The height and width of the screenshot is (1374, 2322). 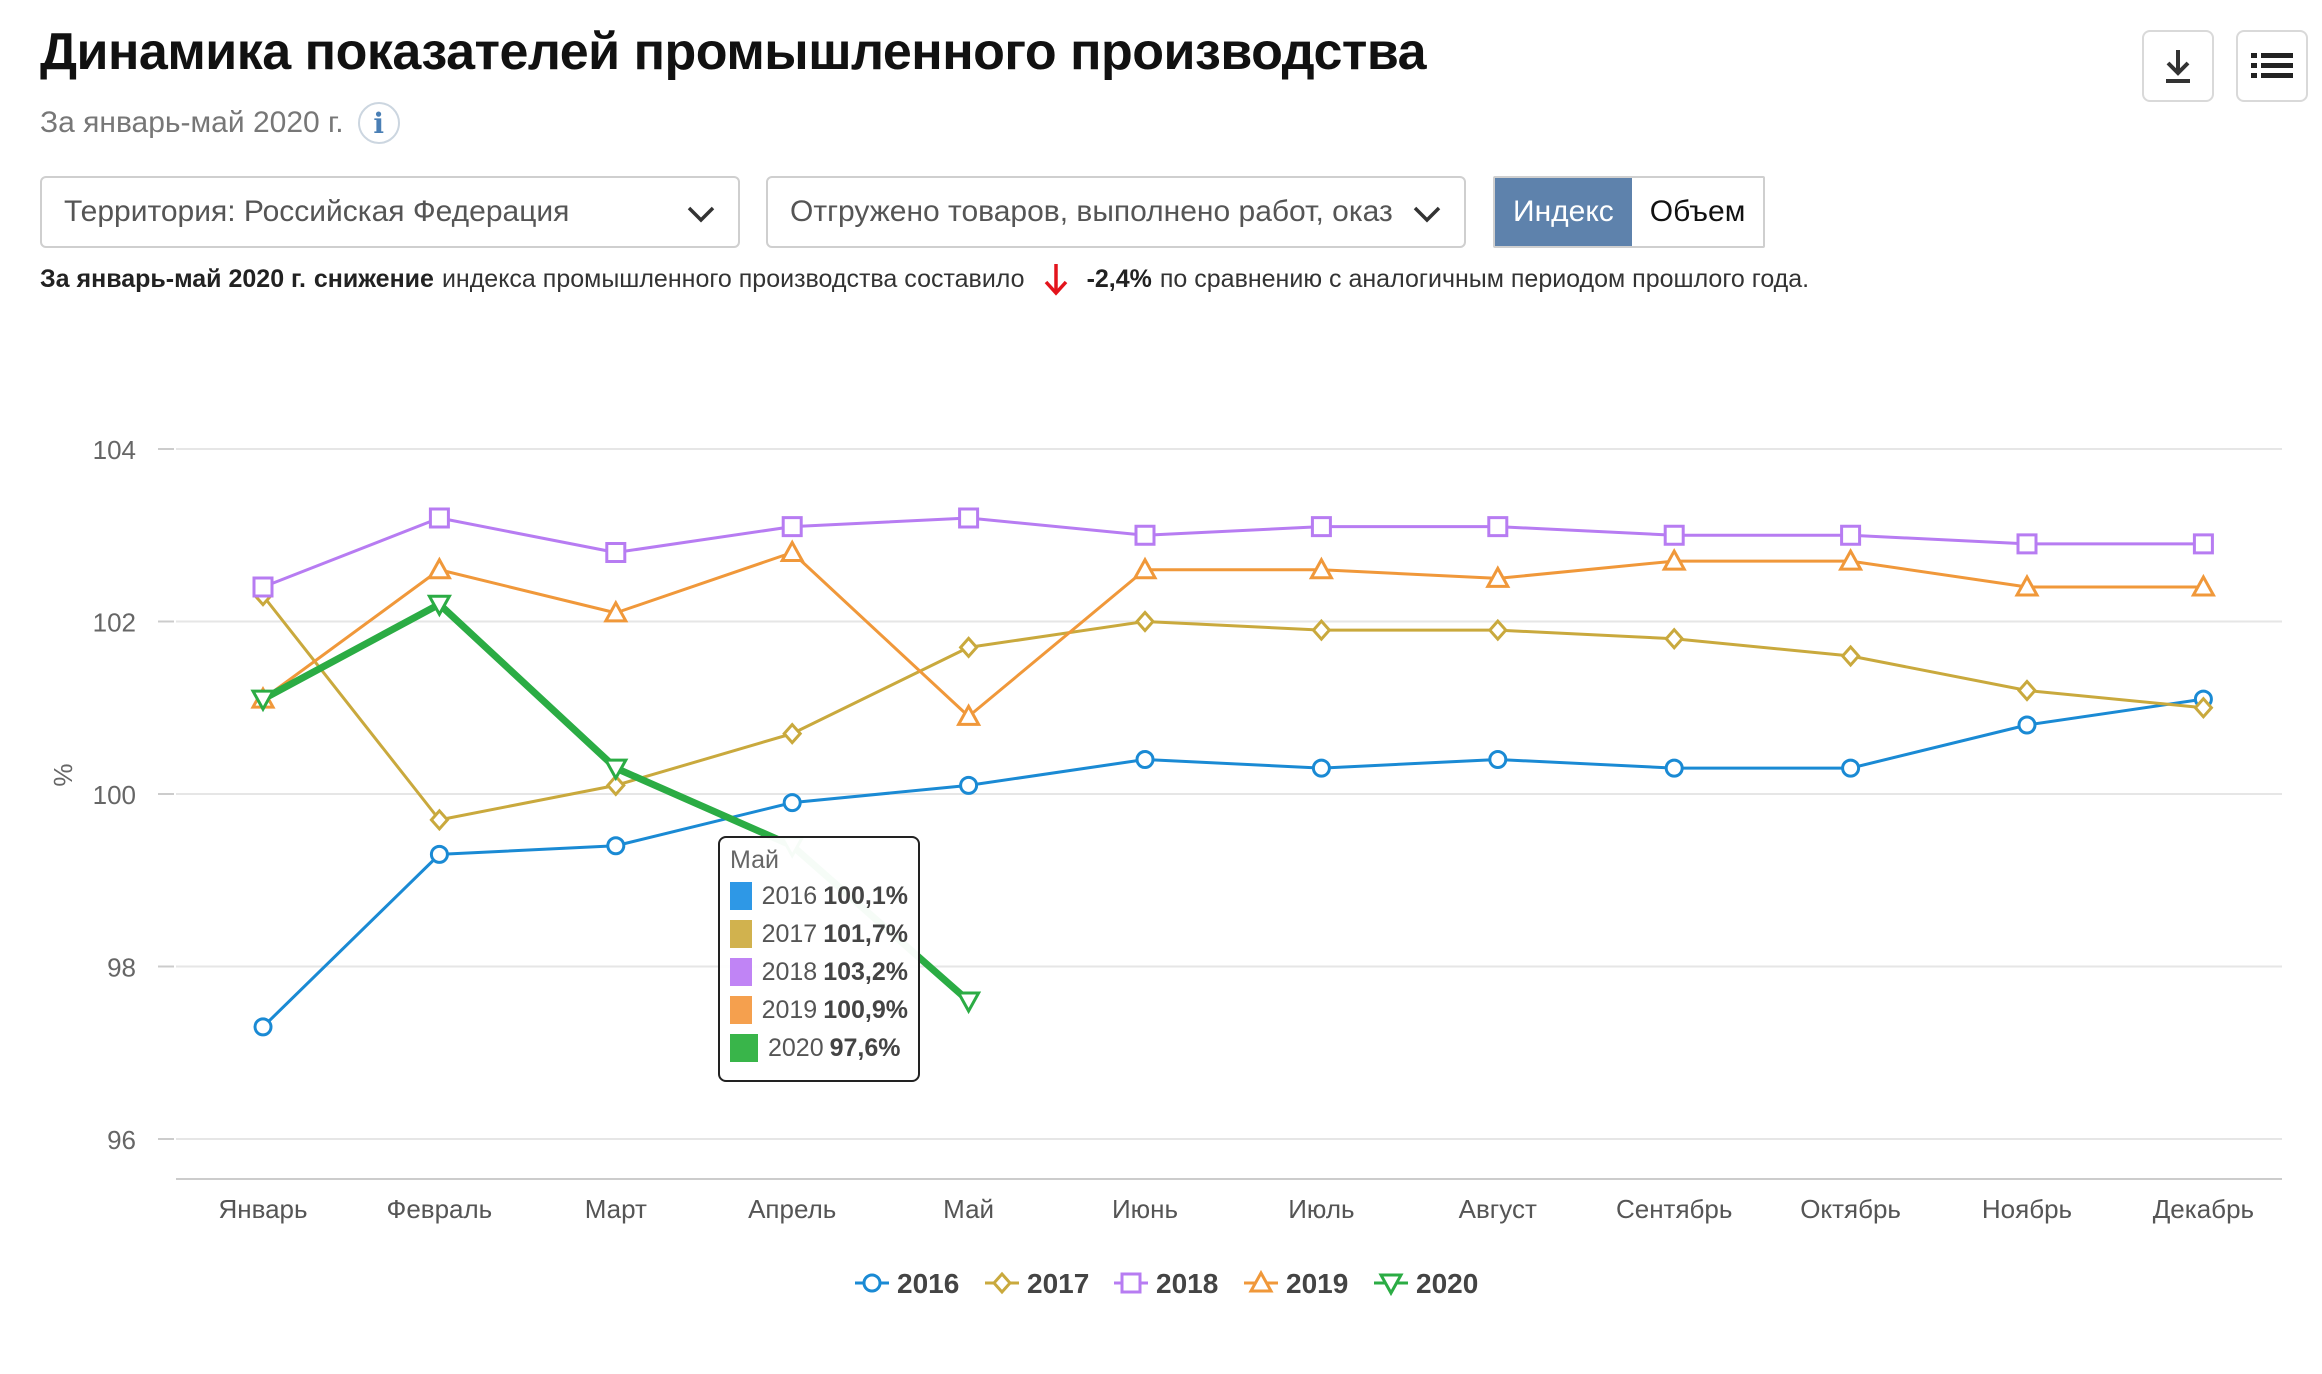 I want to click on y-tick-label: 102, so click(x=114, y=623).